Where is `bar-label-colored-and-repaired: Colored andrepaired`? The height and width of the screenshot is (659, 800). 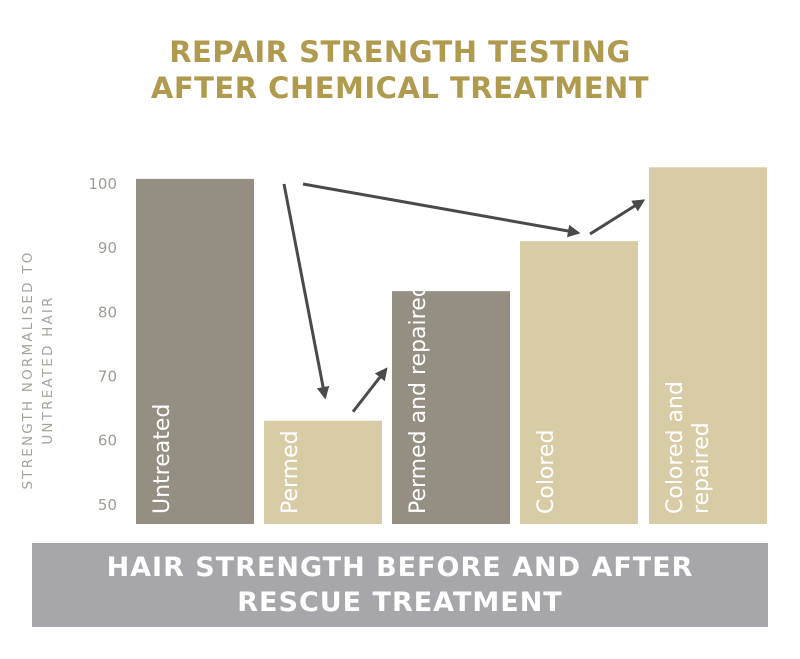 bar-label-colored-and-repaired: Colored andrepaired is located at coordinates (688, 447).